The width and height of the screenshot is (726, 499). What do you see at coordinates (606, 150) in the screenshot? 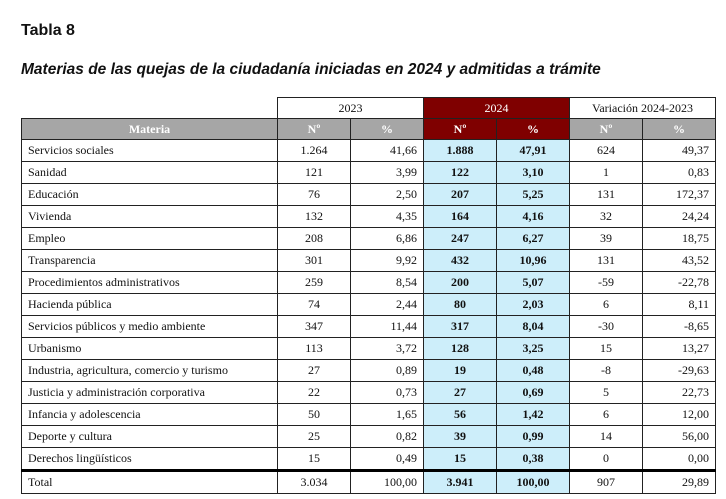
I see `cell-n-var: 624` at bounding box center [606, 150].